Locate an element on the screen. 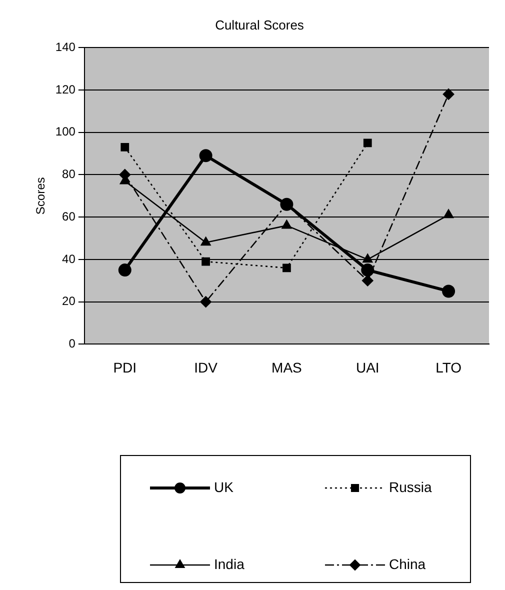 This screenshot has height=590, width=505. legend-label: UK is located at coordinates (224, 486).